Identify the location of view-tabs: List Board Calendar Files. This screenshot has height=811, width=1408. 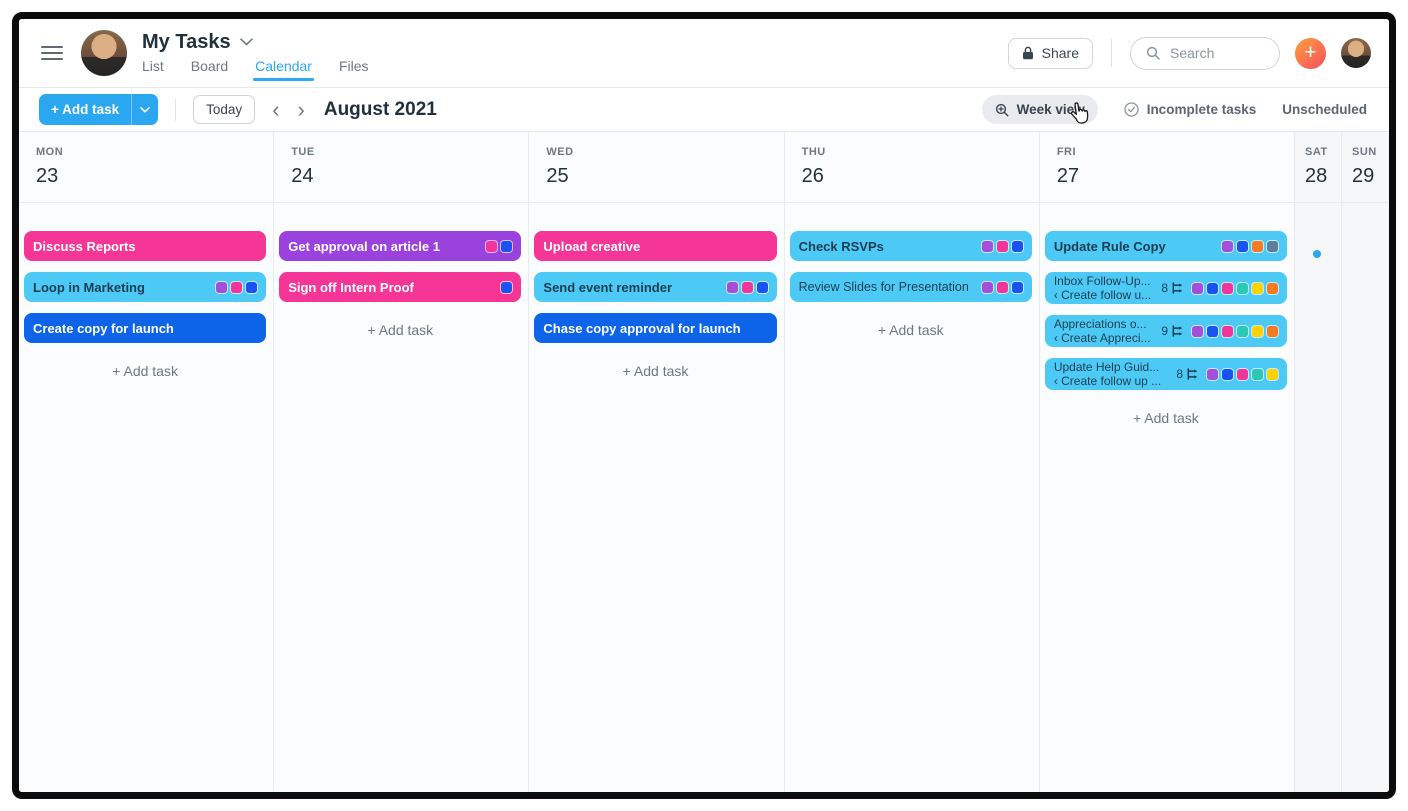
(255, 69).